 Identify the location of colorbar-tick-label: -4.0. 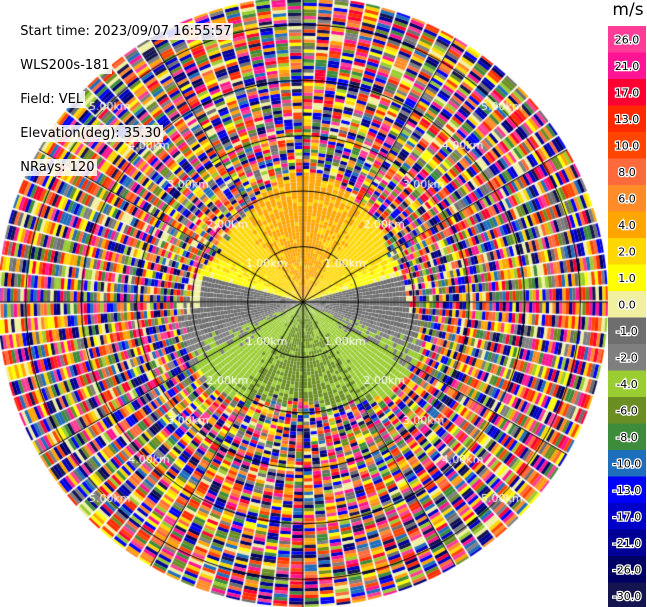
(626, 384).